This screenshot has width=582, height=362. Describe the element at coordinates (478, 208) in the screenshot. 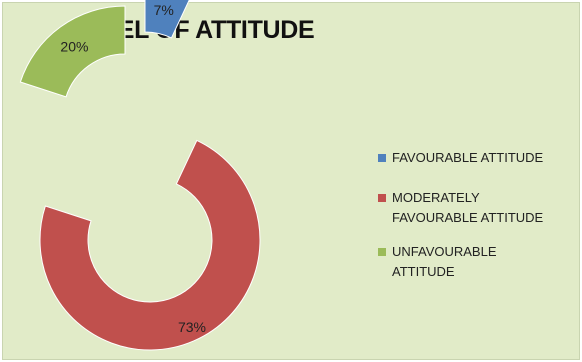

I see `legend-item-moderately-favourable: MODERATELY FAVOURABLE ATTITUDE` at that location.